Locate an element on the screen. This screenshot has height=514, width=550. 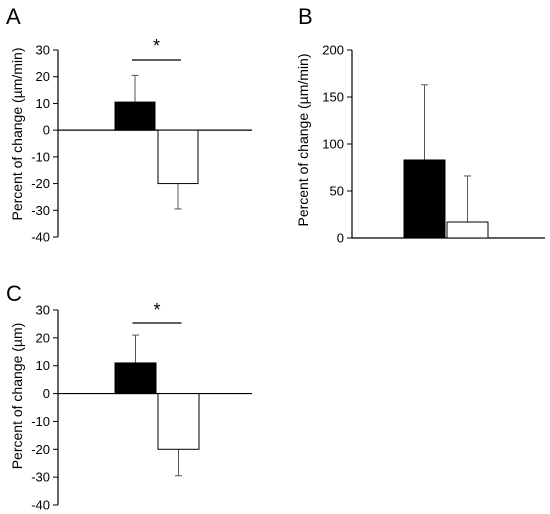
panel-a-ylabel: Percent of change (µm/min) is located at coordinates (17, 133).